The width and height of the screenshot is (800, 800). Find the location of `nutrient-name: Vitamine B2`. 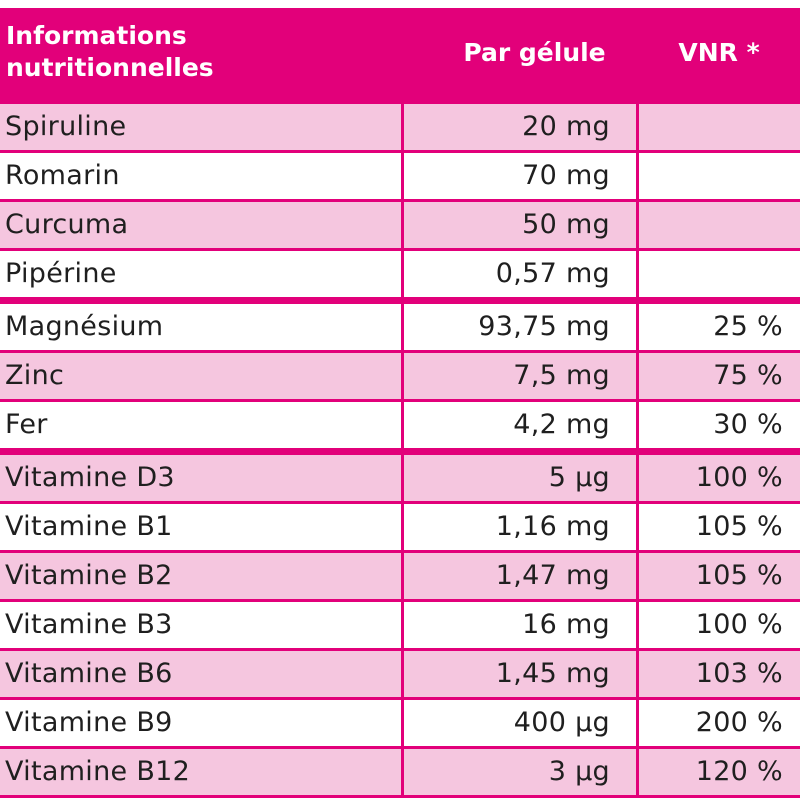

nutrient-name: Vitamine B2 is located at coordinates (202, 576).